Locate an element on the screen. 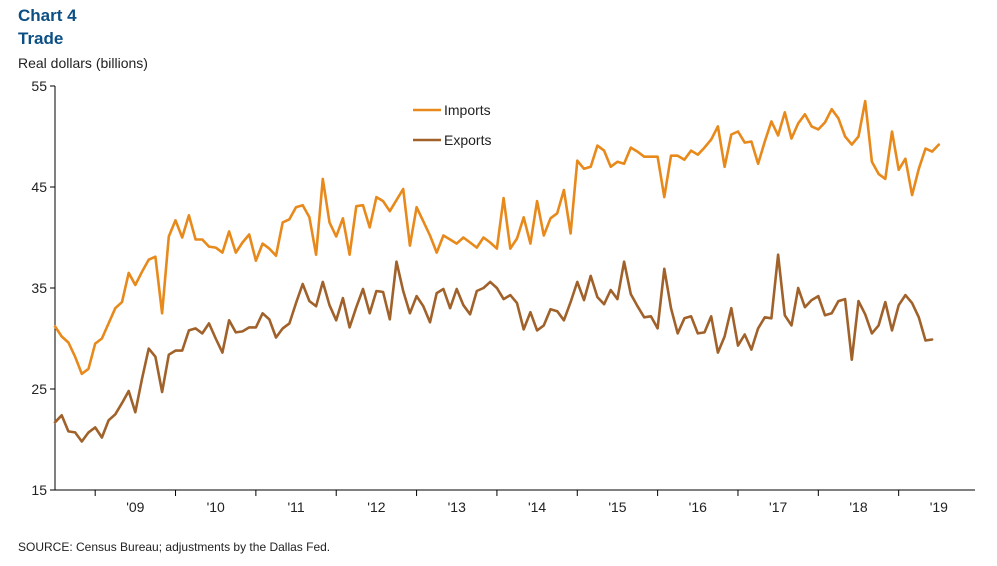  legend: Imports Exports is located at coordinates (452, 125).